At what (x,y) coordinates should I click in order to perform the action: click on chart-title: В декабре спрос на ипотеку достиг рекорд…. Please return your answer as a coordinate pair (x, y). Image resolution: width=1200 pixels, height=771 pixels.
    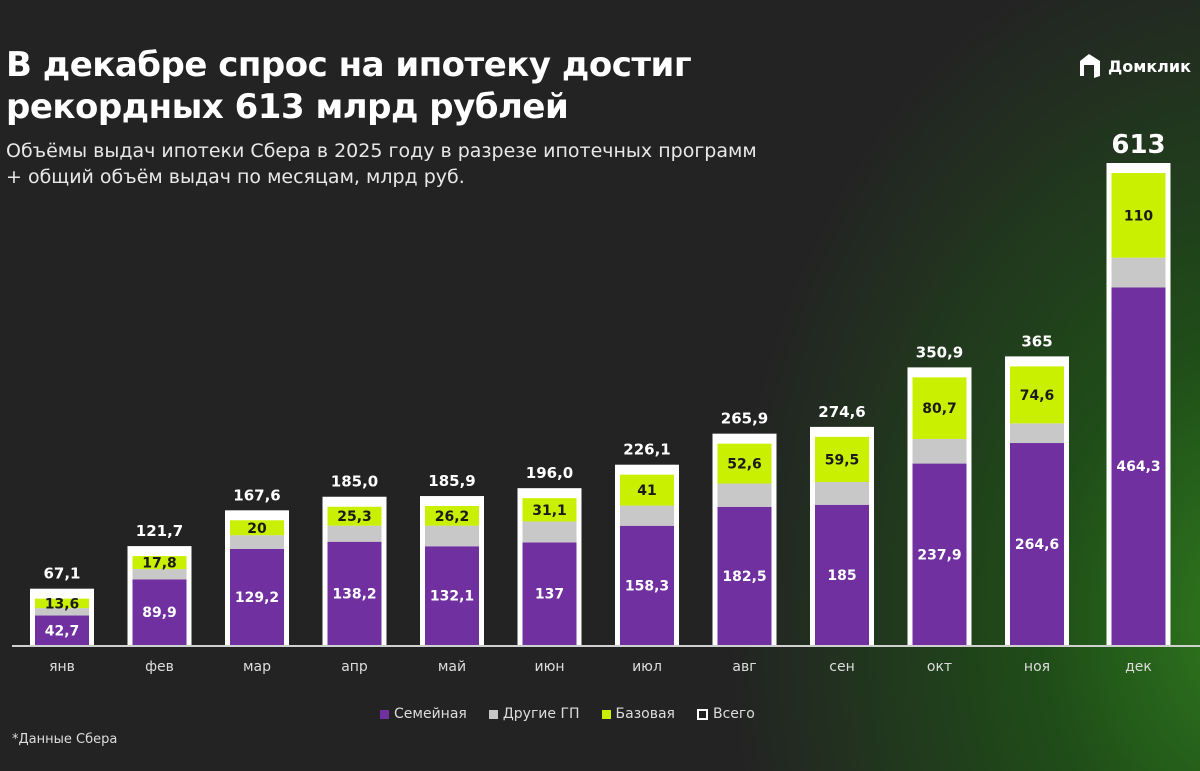
    Looking at the image, I should click on (349, 86).